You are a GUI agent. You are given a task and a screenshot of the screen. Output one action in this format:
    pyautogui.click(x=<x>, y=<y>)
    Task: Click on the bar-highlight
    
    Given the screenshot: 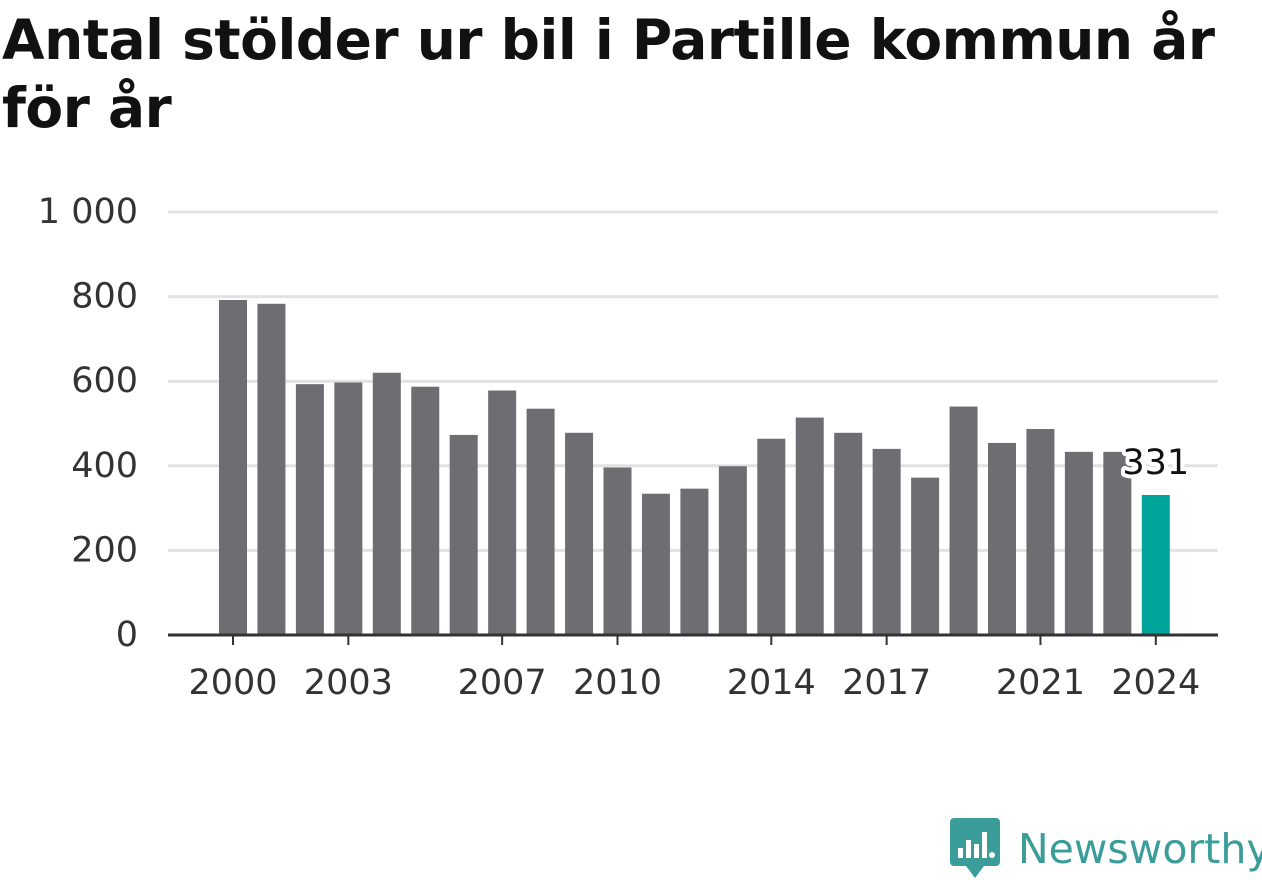 What is the action you would take?
    pyautogui.click(x=1155, y=564)
    